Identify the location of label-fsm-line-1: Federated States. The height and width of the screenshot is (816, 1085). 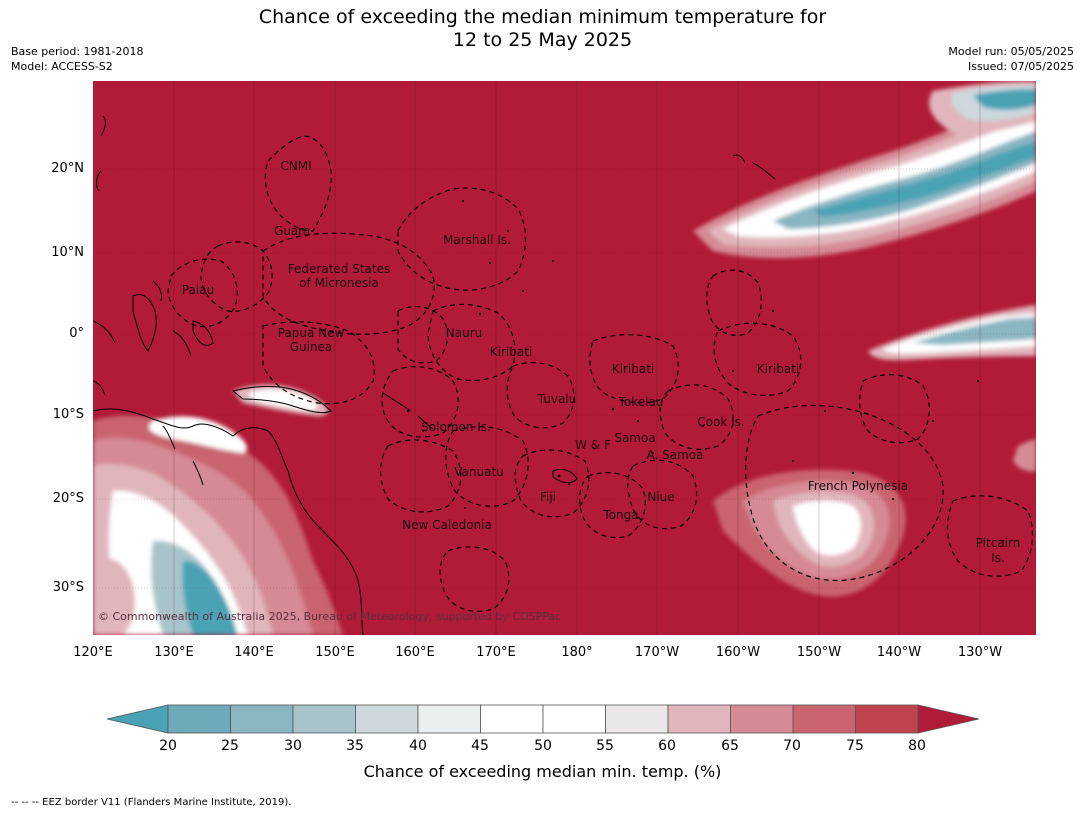
(339, 269).